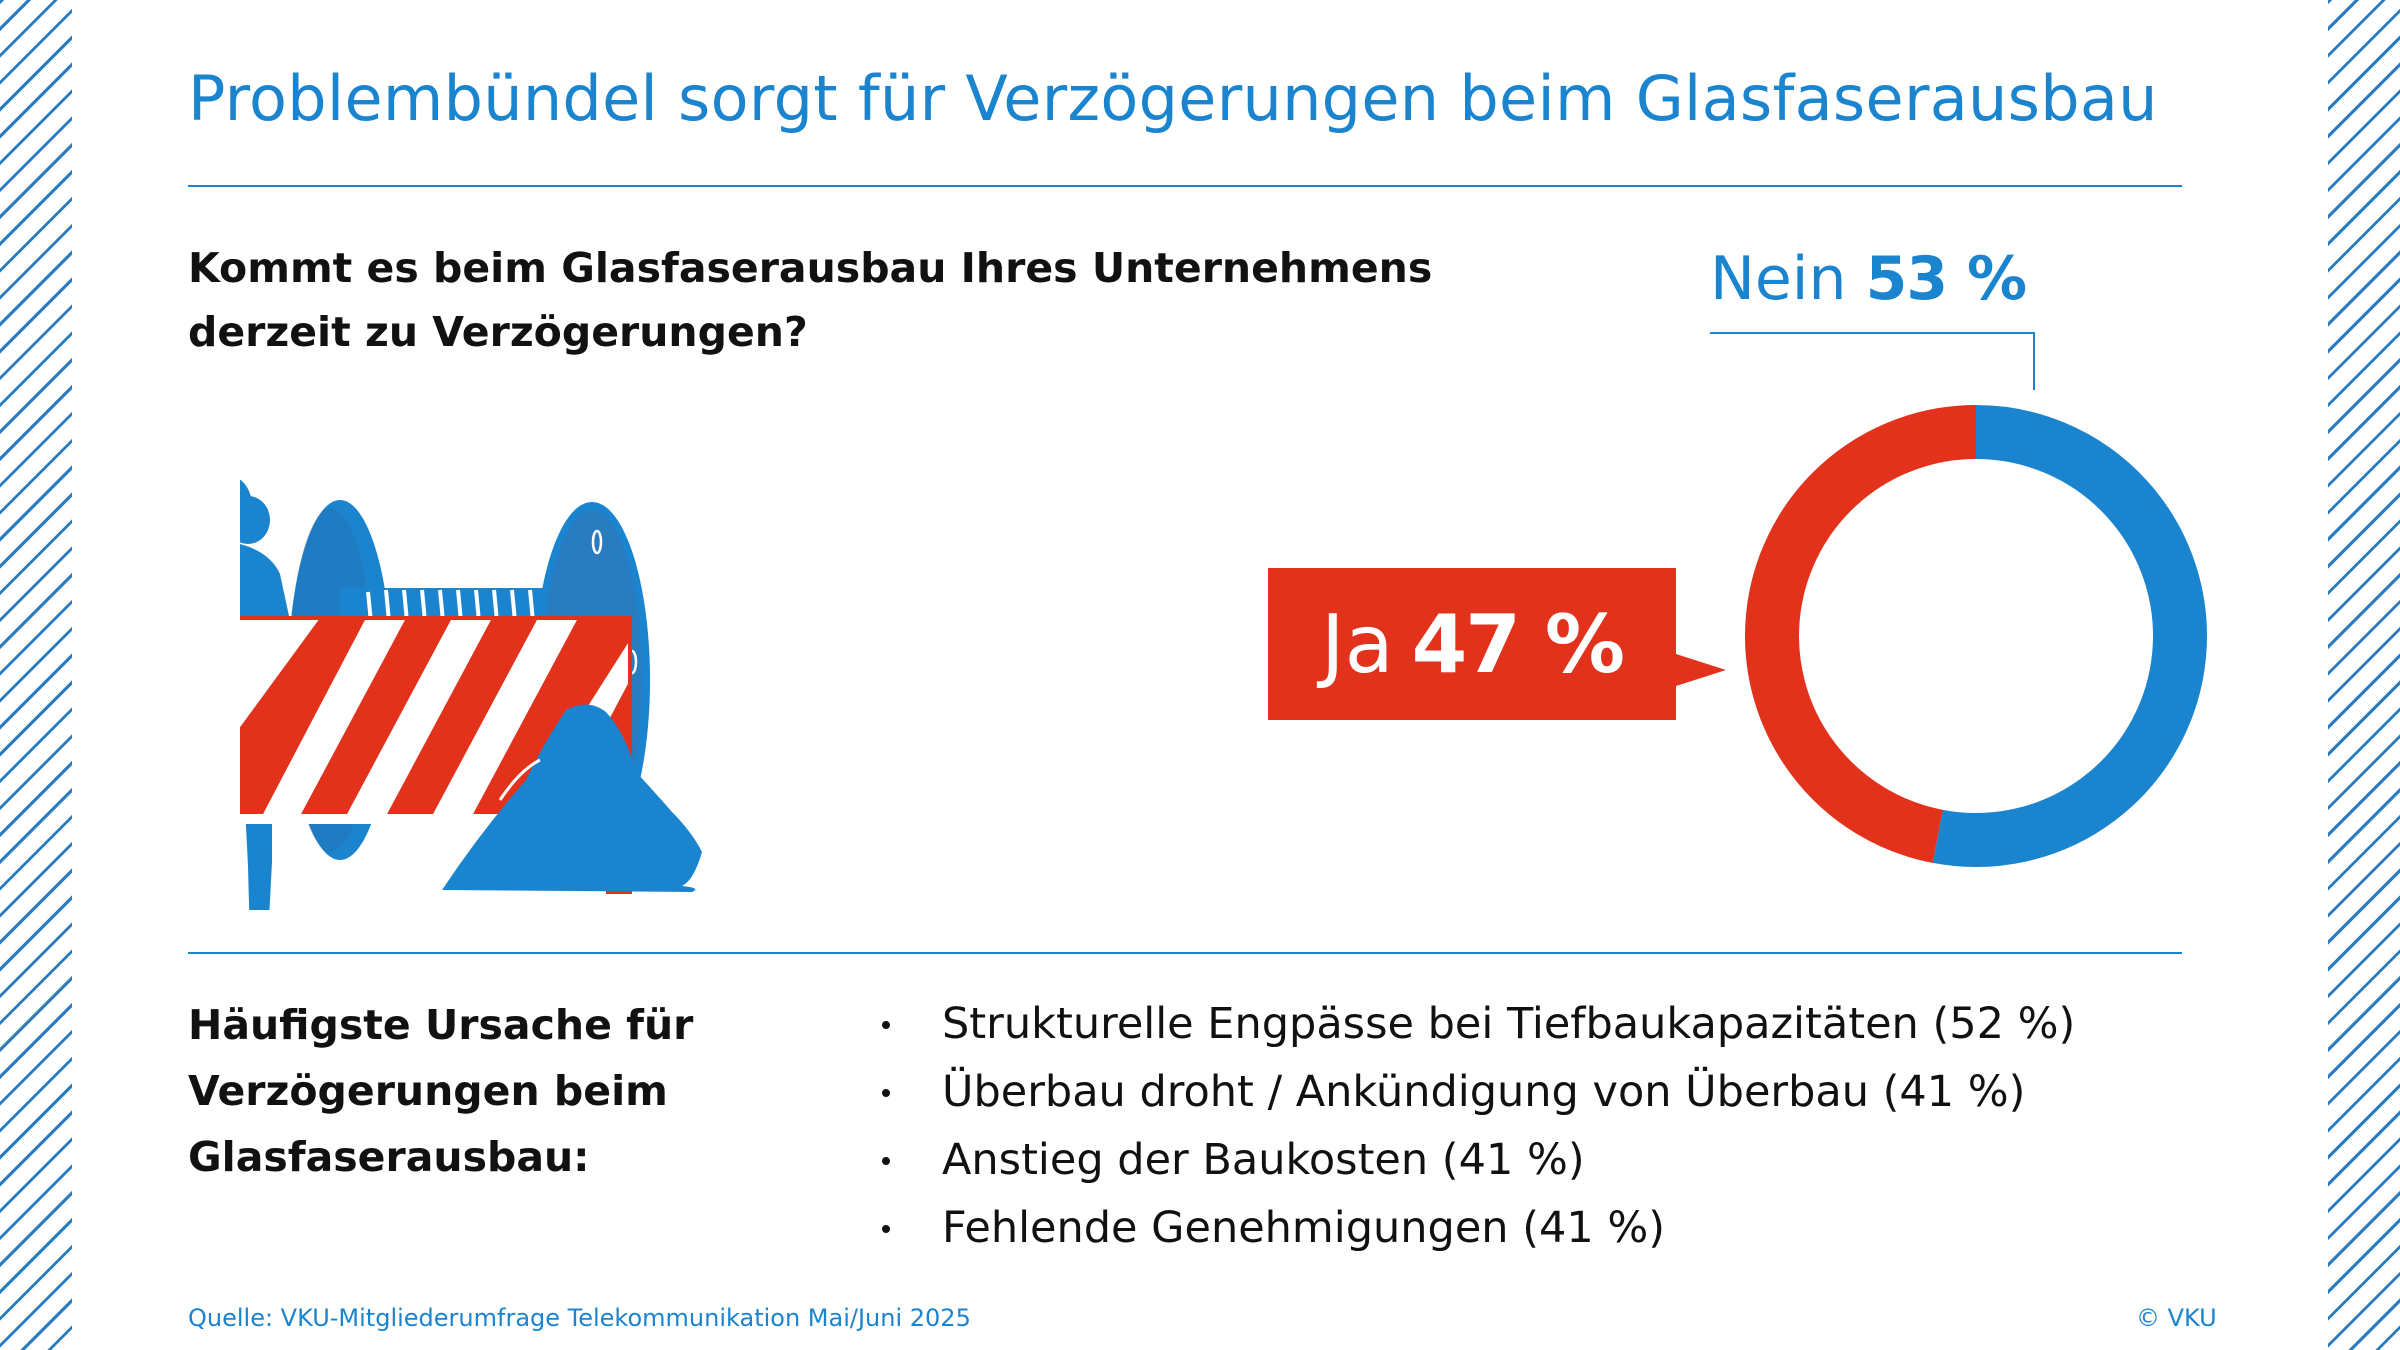 The height and width of the screenshot is (1350, 2400). I want to click on nein-leader-line, so click(1872, 333).